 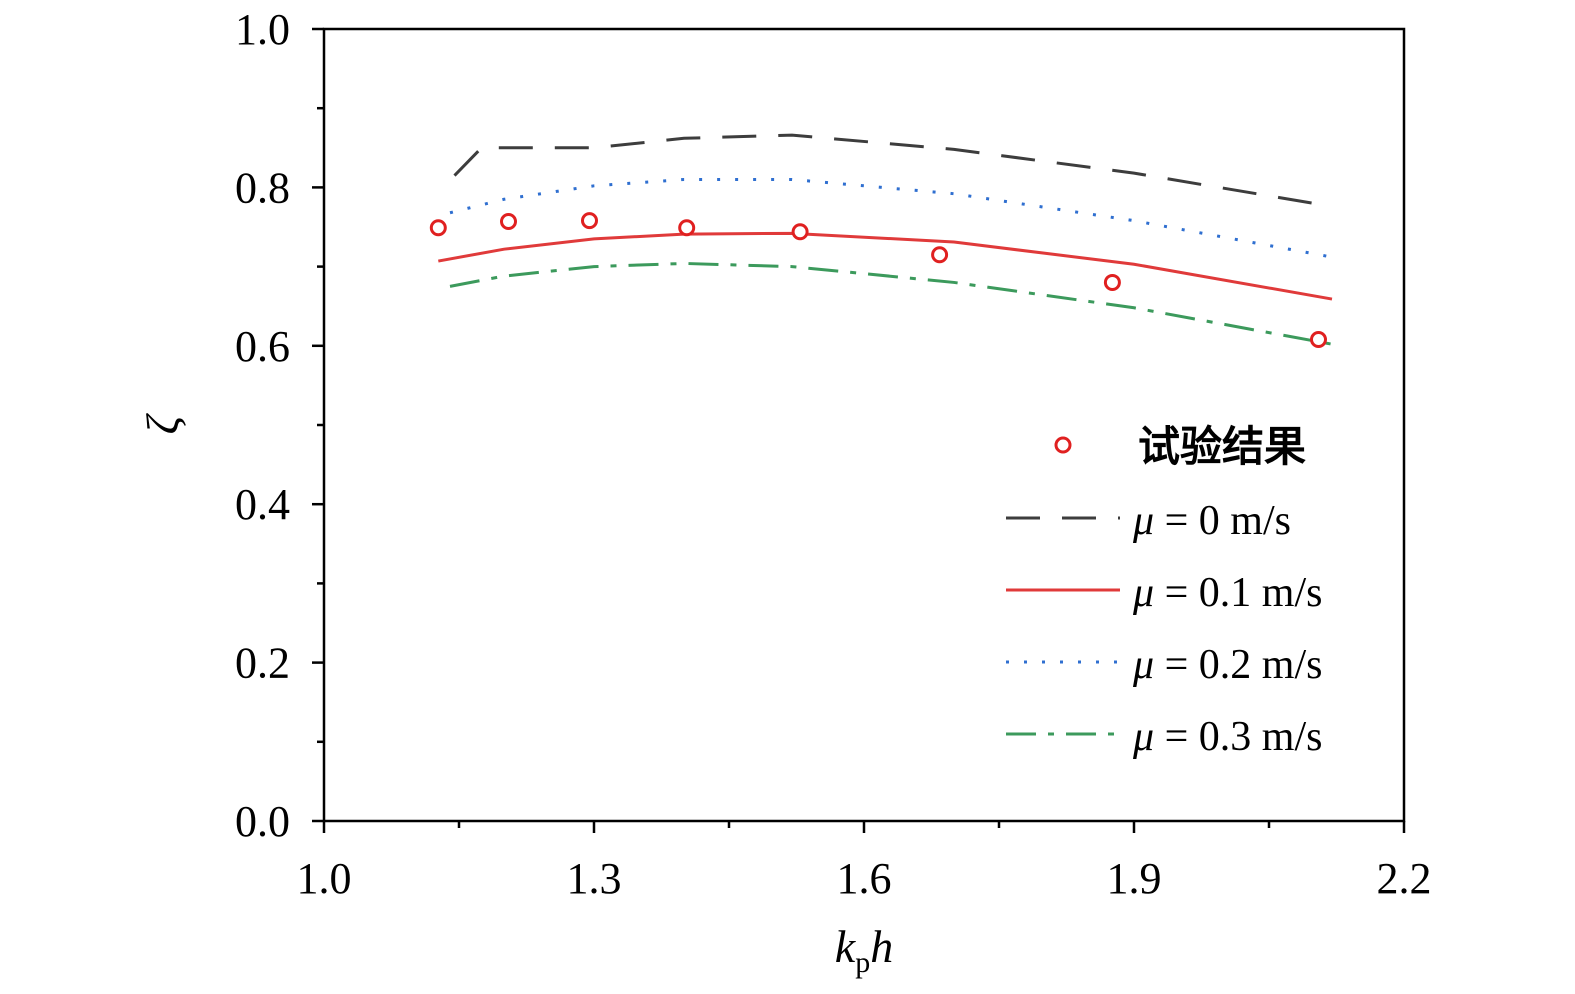 I want to click on x-tick-label: 1.0, so click(x=324, y=878).